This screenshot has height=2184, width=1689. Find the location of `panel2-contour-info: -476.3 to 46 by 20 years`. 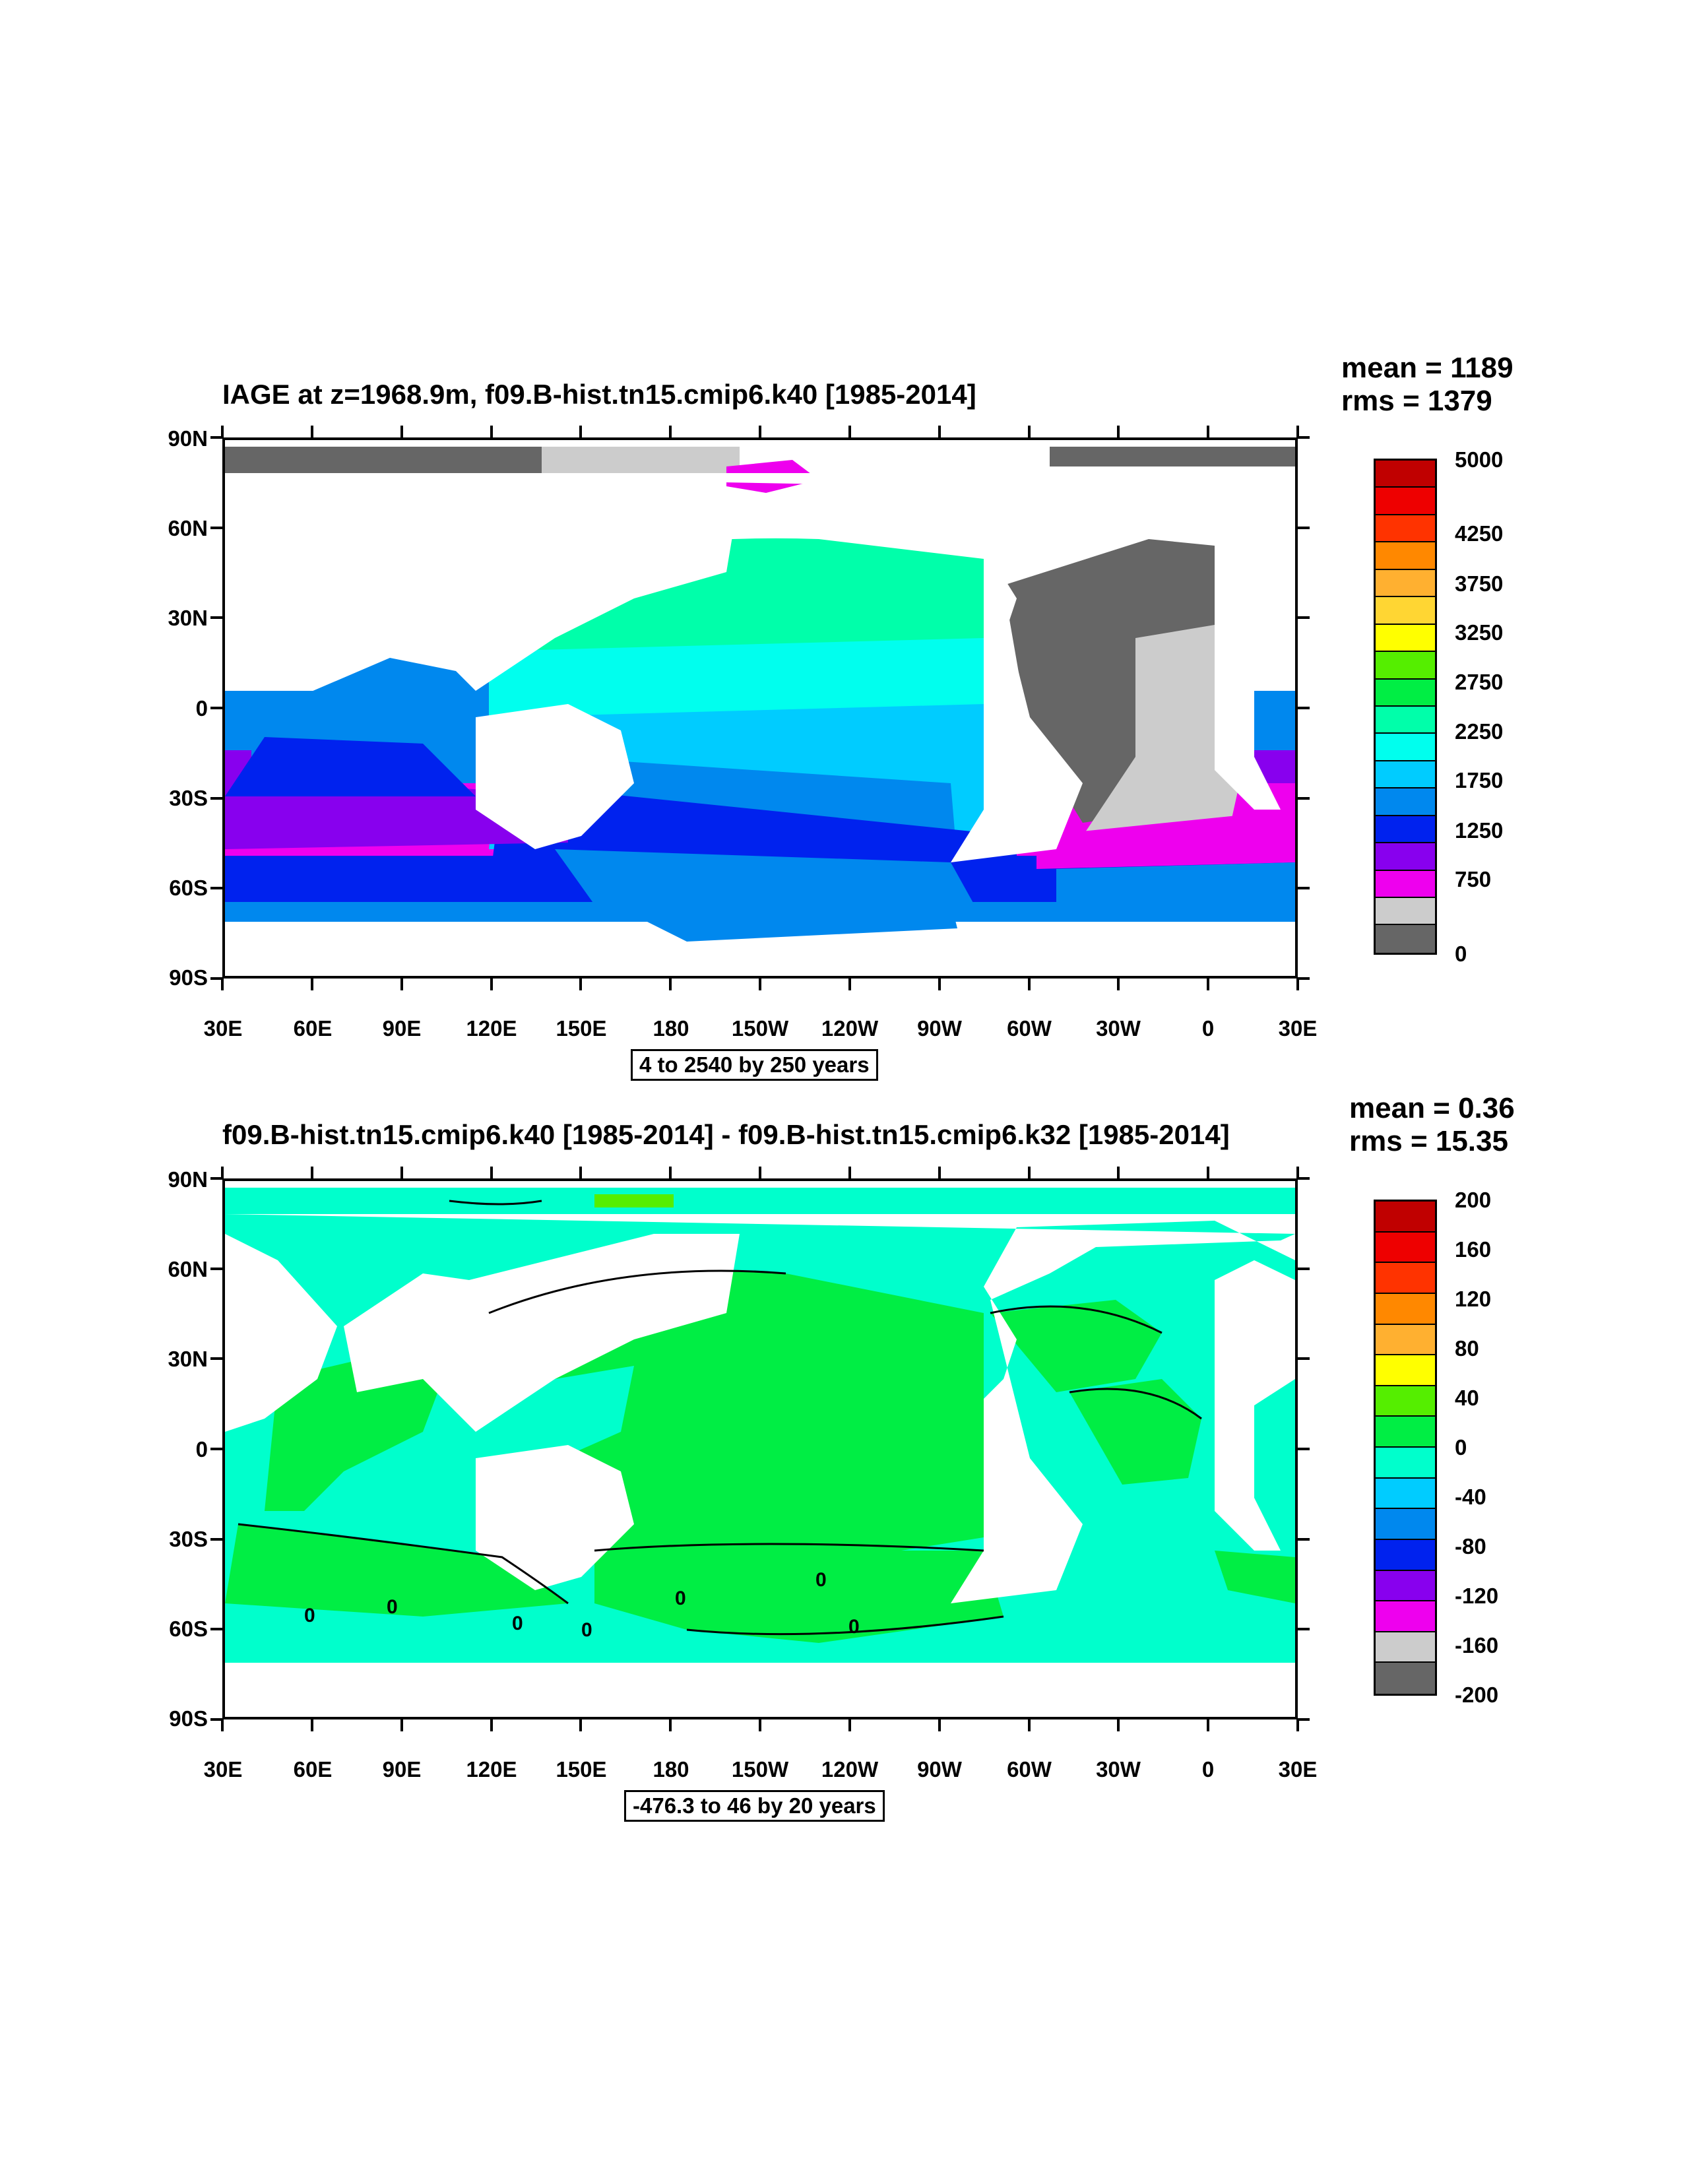

panel2-contour-info: -476.3 to 46 by 20 years is located at coordinates (754, 1806).